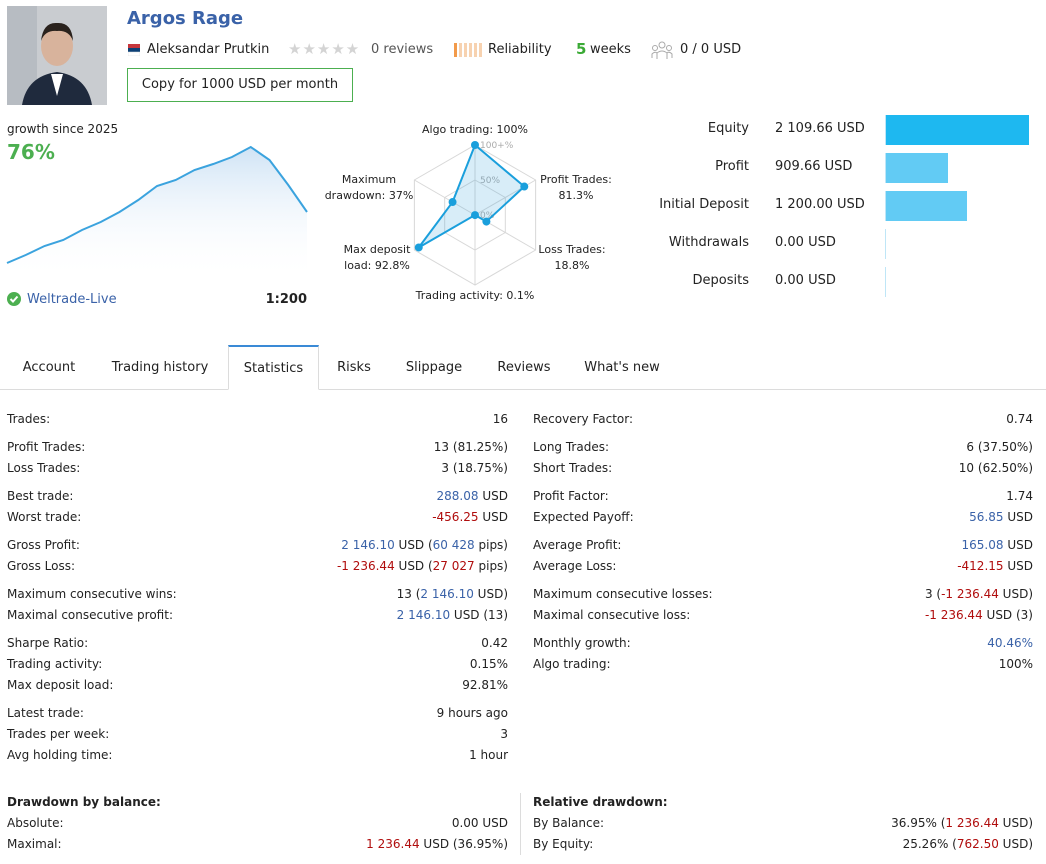 The width and height of the screenshot is (1046, 864). What do you see at coordinates (918, 823) in the screenshot?
I see `value-text: 36.95% (` at bounding box center [918, 823].